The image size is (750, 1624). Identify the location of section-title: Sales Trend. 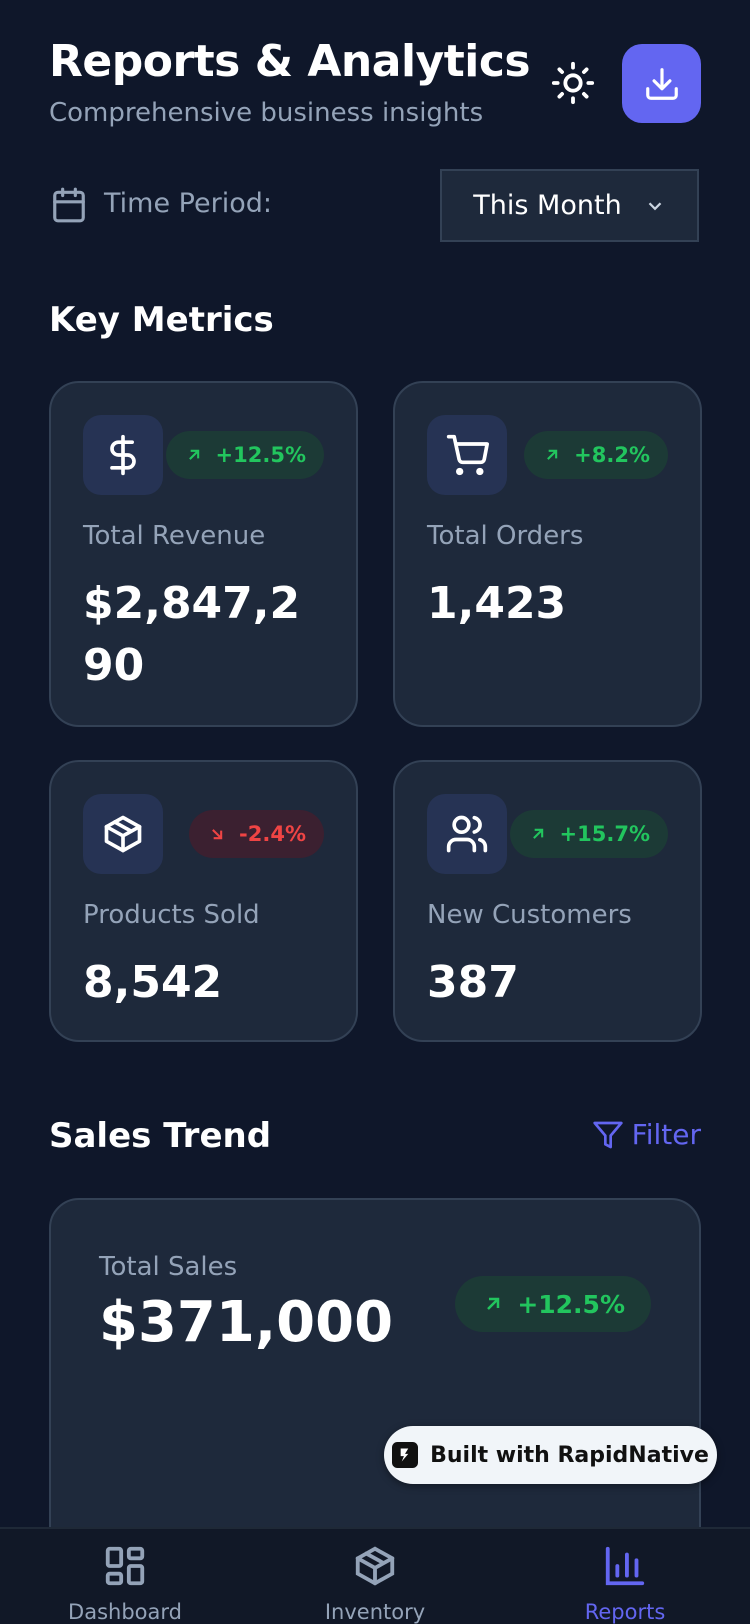
(160, 1136).